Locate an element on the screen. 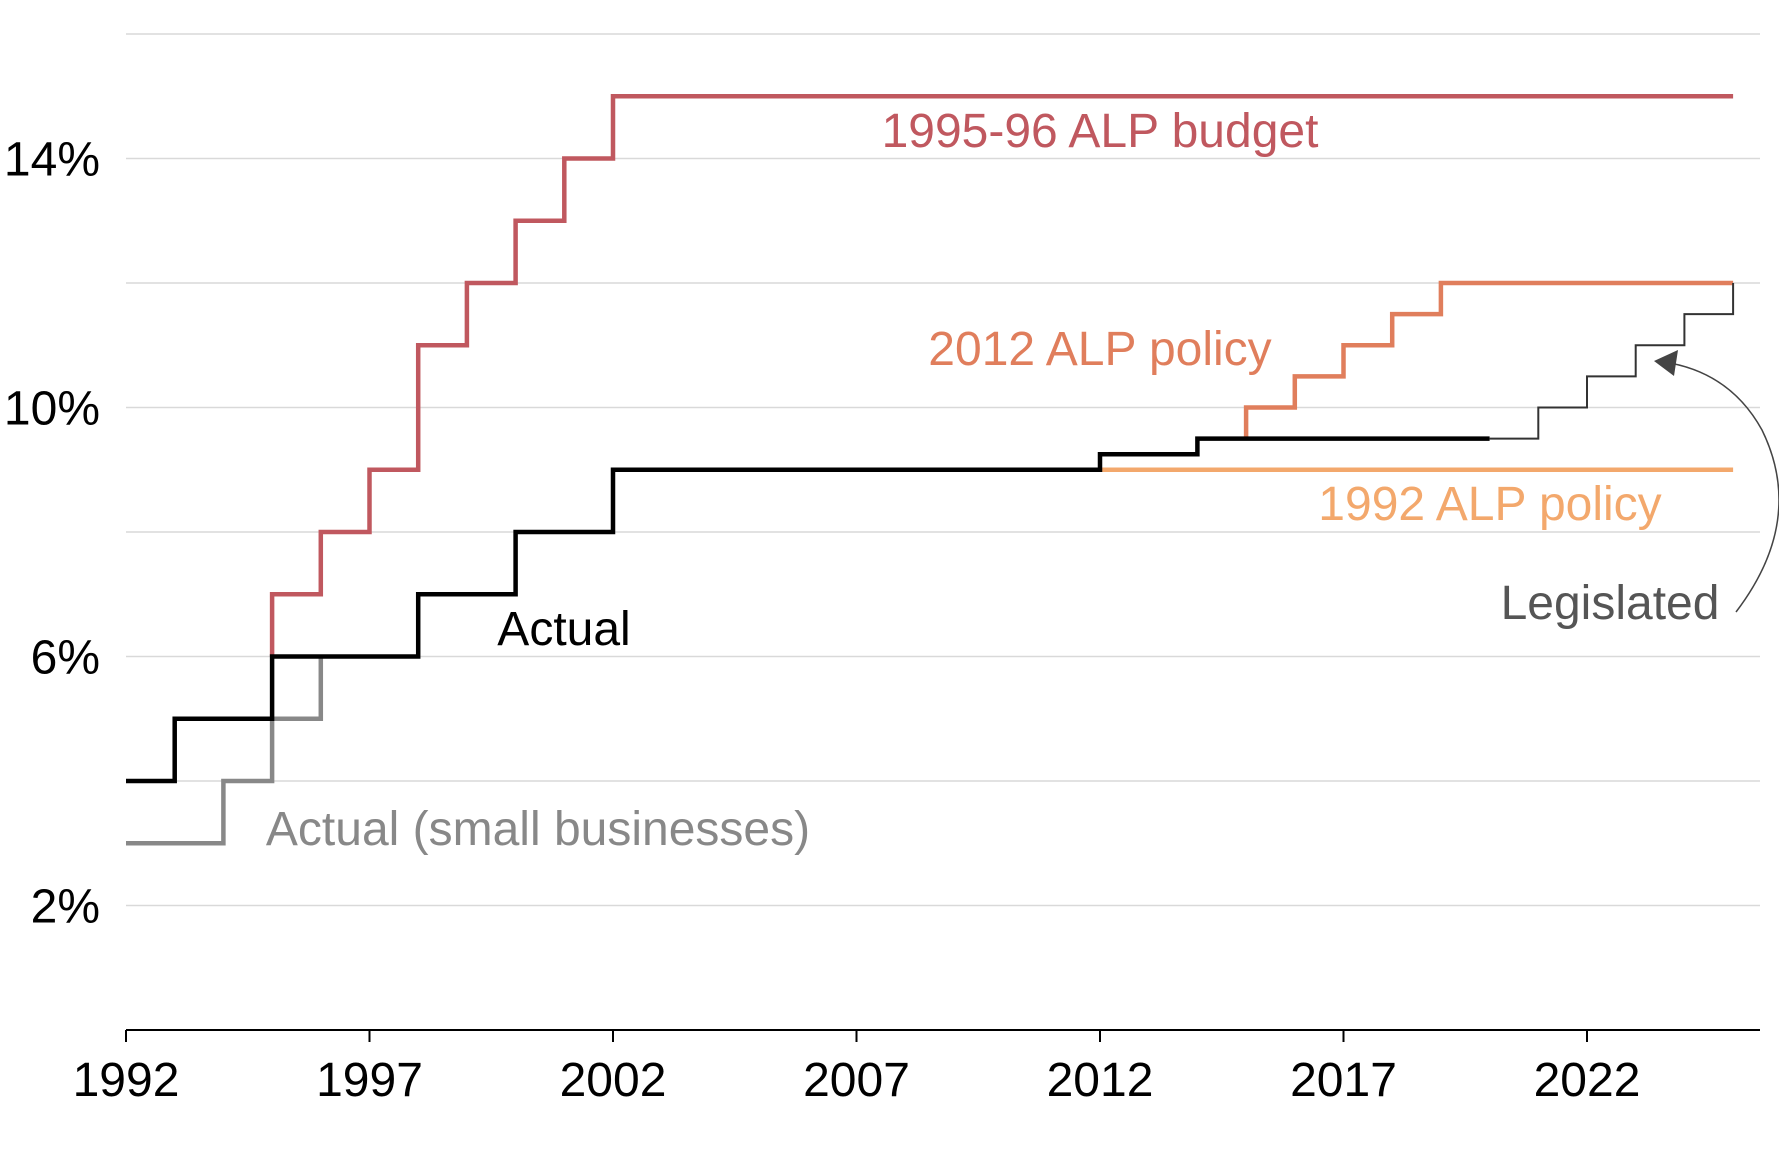 This screenshot has width=1779, height=1164. annotations is located at coordinates (1716, 481).